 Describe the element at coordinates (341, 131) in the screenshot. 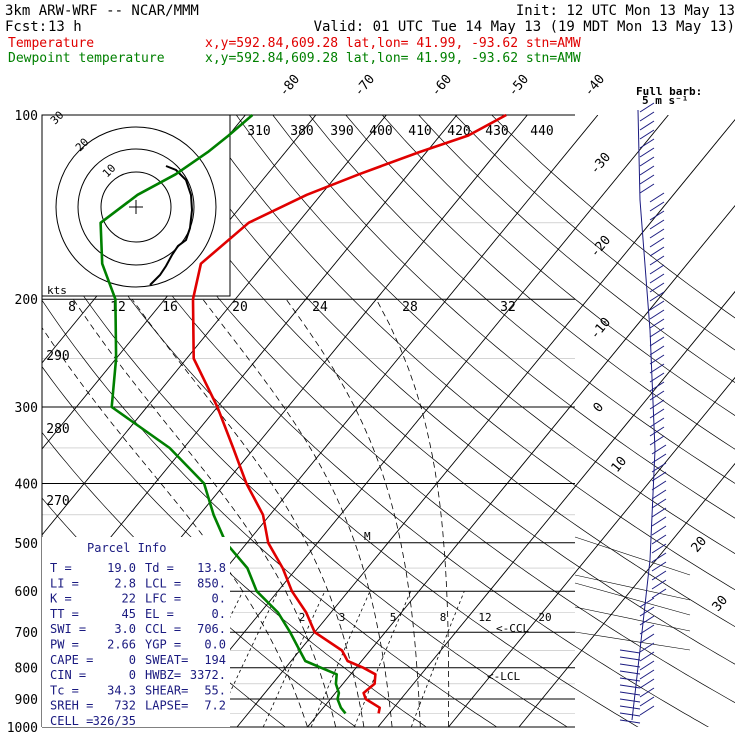

I see `theta-label: 390` at that location.